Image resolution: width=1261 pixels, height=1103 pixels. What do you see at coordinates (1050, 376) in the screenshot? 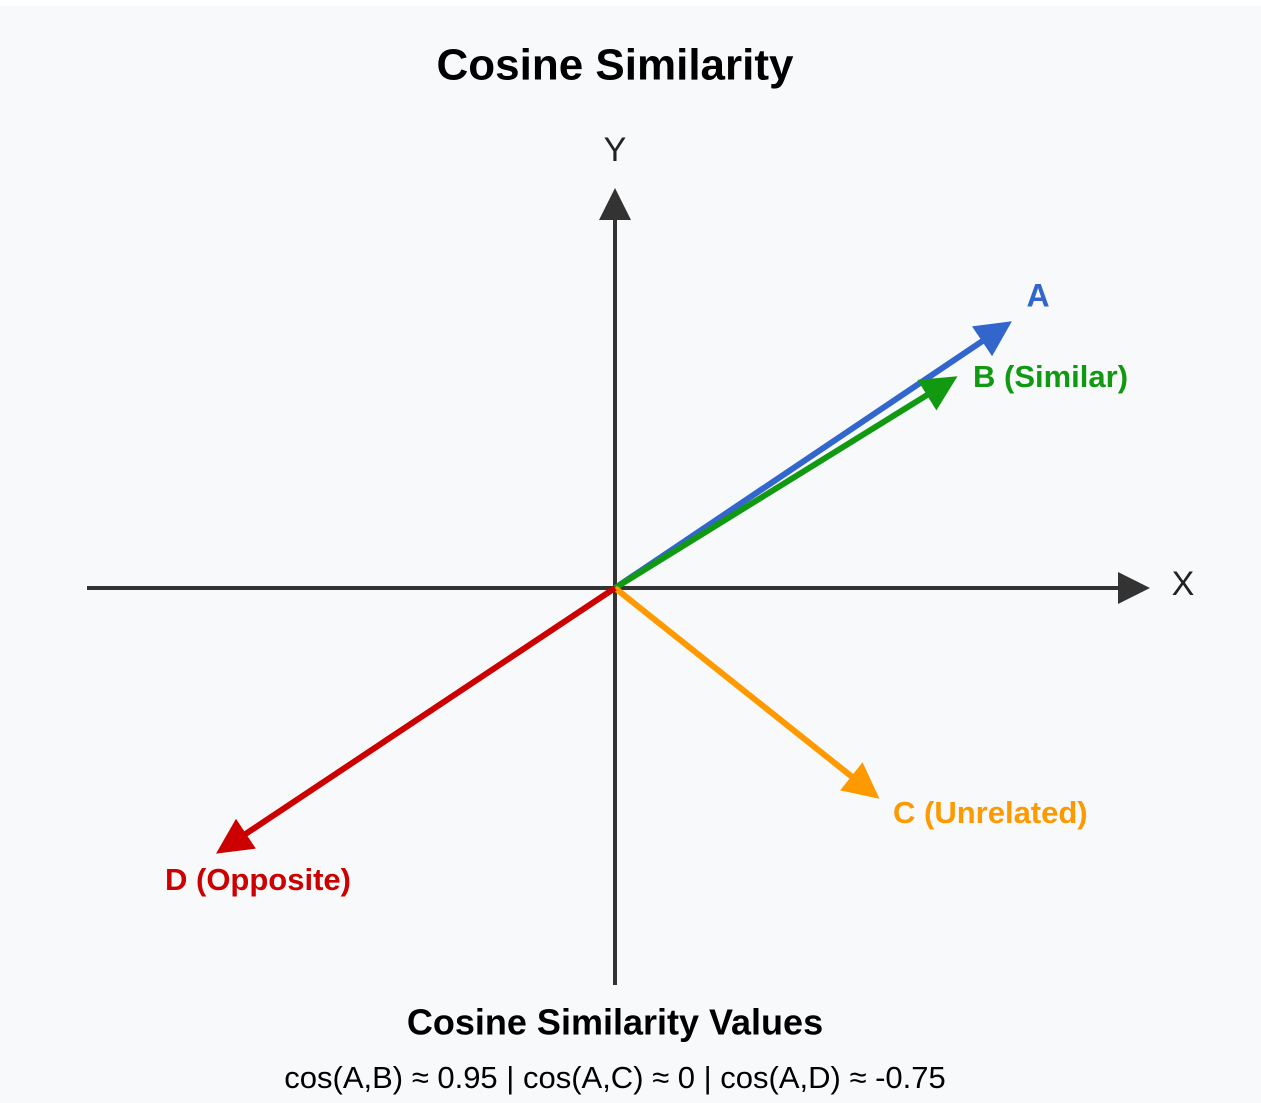
I see `vector-label: B (Similar)` at bounding box center [1050, 376].